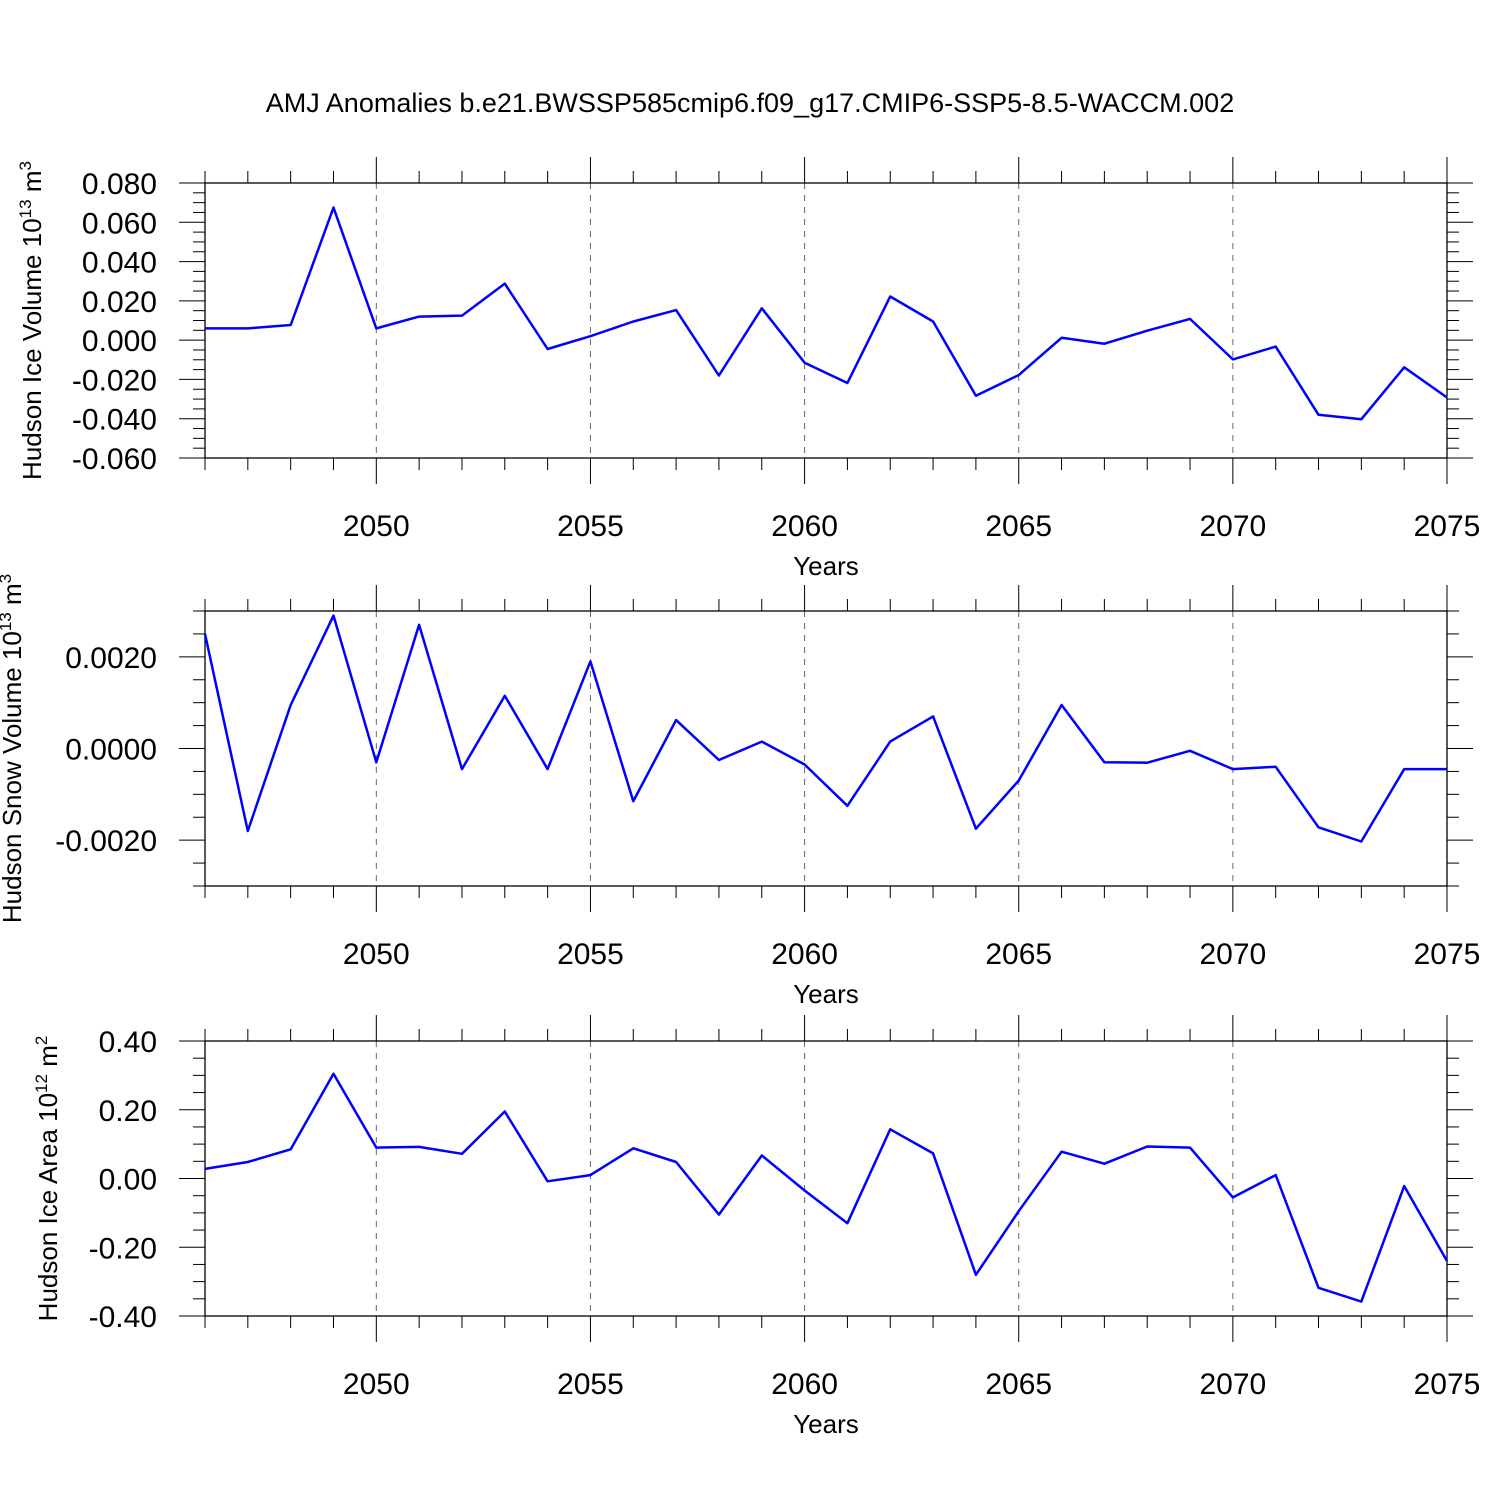 Image resolution: width=1500 pixels, height=1500 pixels. I want to click on y-tick-label: 0.020, so click(119, 302).